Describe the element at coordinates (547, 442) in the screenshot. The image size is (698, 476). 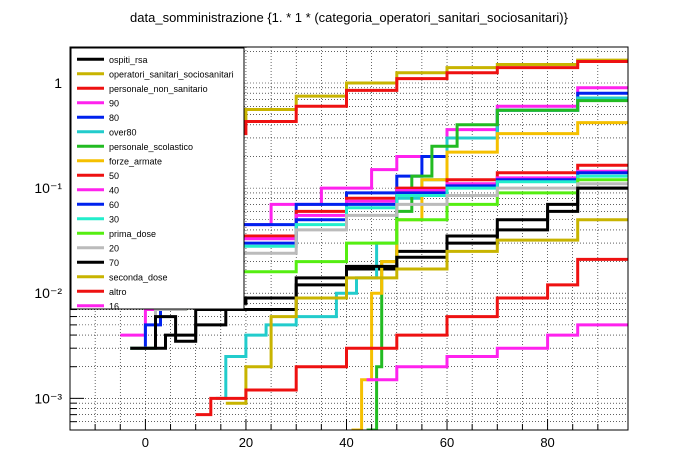
I see `x-tick-label: 80` at that location.